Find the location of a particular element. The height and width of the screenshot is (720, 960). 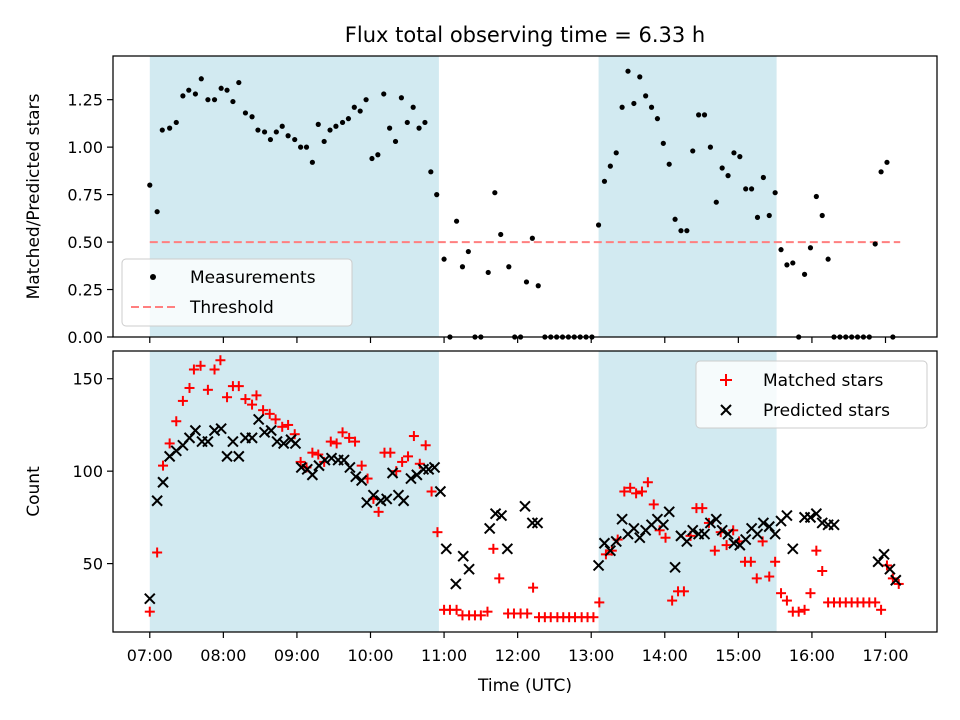

top-y-tick-label: 0.75 is located at coordinates (85, 195).